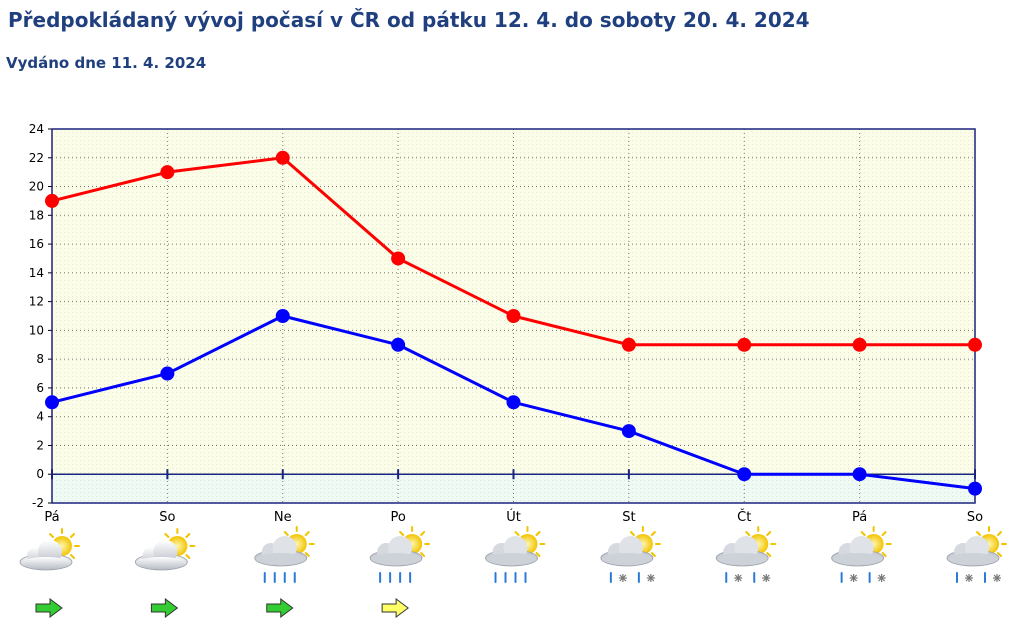  What do you see at coordinates (513, 517) in the screenshot?
I see `x-tick-label: Út` at bounding box center [513, 517].